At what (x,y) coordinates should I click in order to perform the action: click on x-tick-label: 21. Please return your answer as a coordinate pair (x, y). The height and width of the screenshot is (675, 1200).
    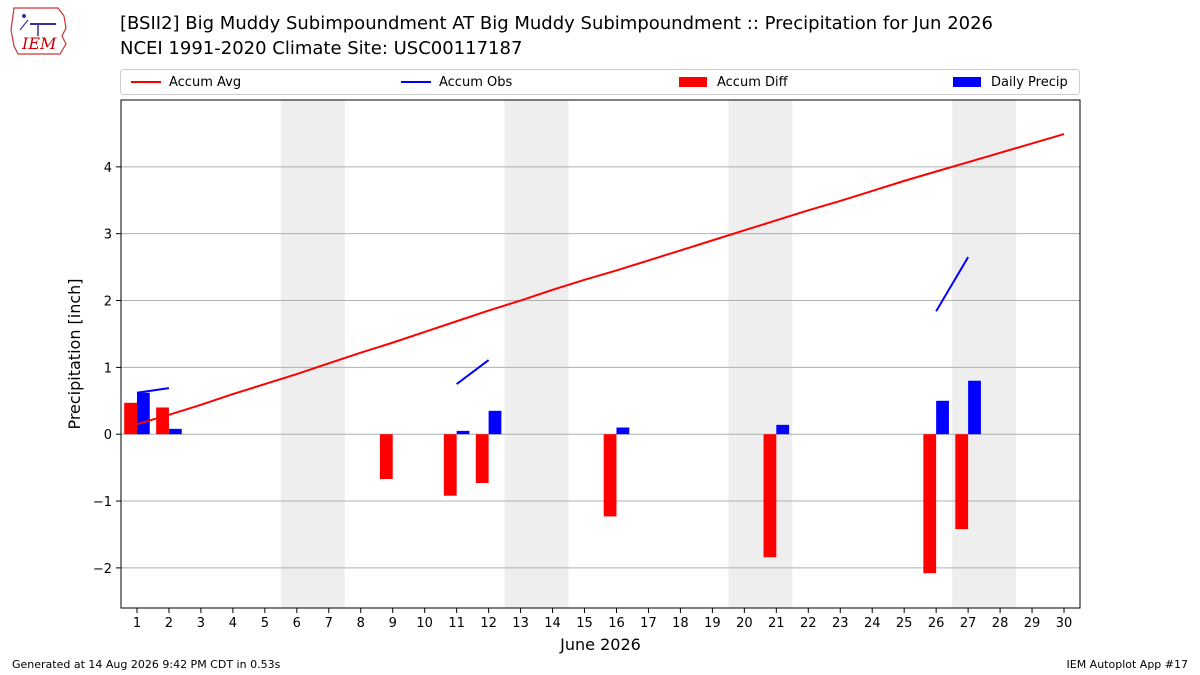
    Looking at the image, I should click on (776, 623).